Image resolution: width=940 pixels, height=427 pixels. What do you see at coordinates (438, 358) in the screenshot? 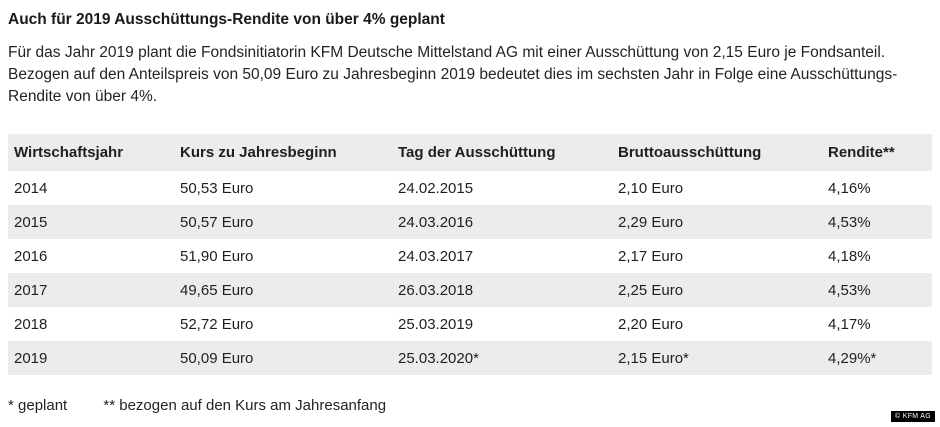
I see `table-cell: 25.03.2020*` at bounding box center [438, 358].